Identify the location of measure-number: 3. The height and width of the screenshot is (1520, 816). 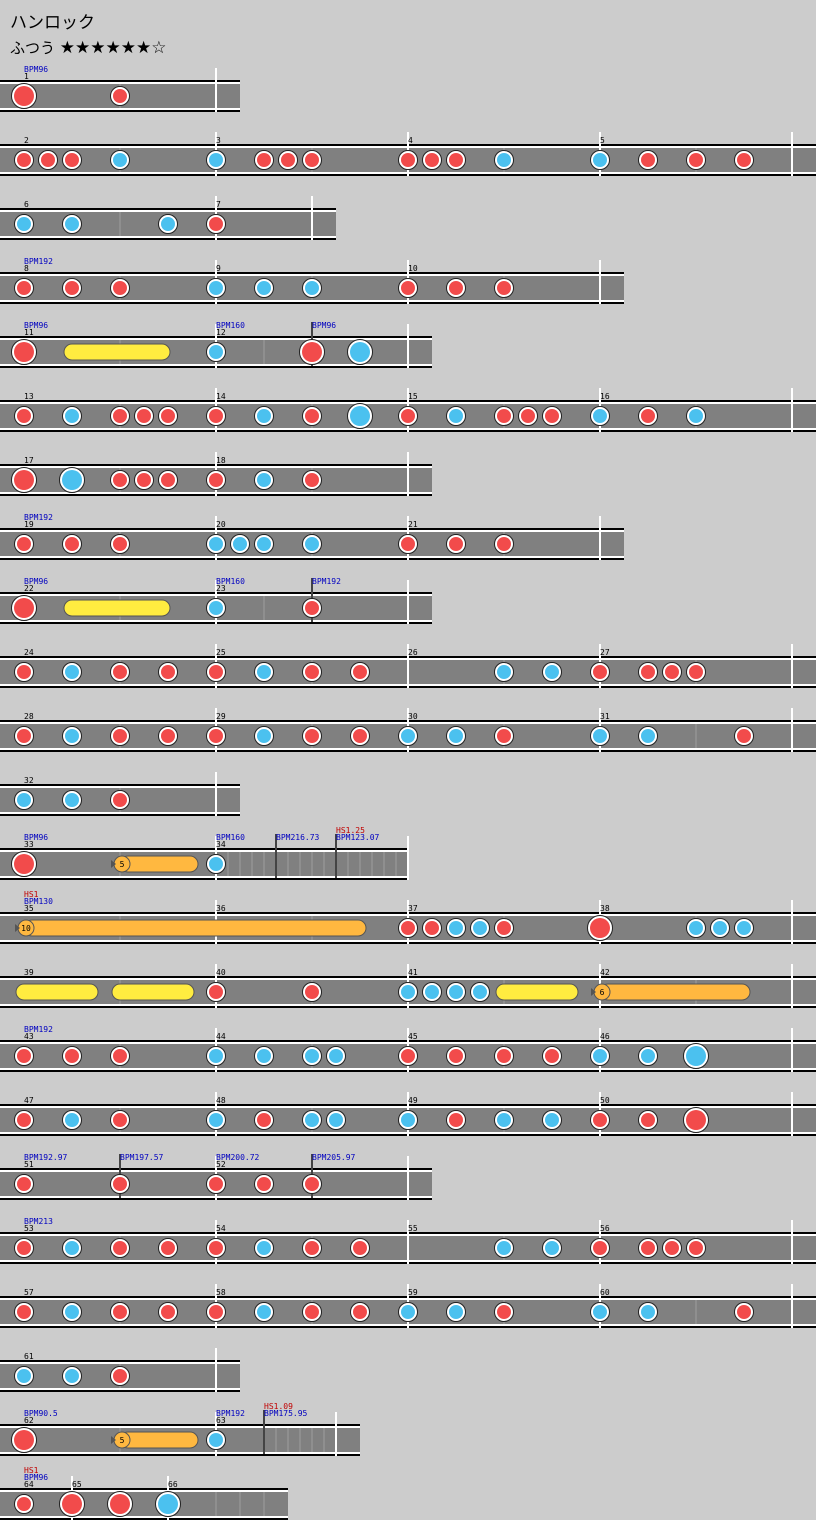
(218, 140).